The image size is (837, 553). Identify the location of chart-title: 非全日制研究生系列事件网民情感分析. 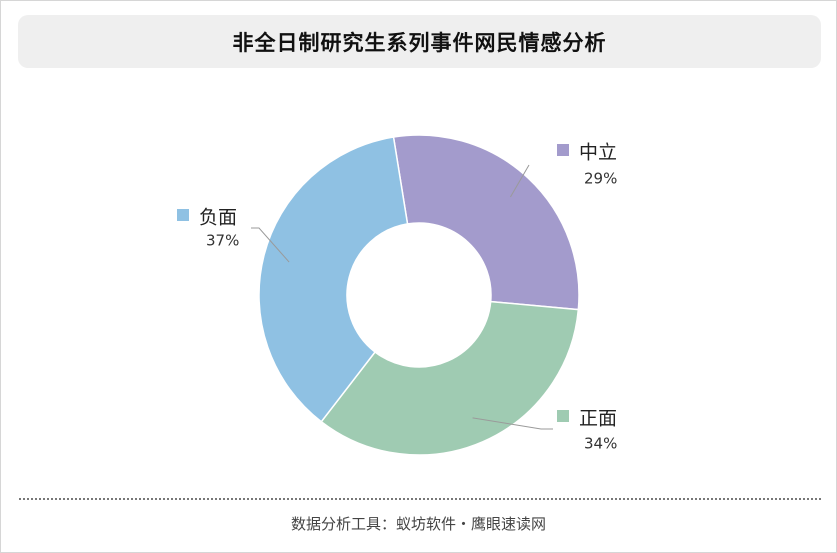
(419, 42).